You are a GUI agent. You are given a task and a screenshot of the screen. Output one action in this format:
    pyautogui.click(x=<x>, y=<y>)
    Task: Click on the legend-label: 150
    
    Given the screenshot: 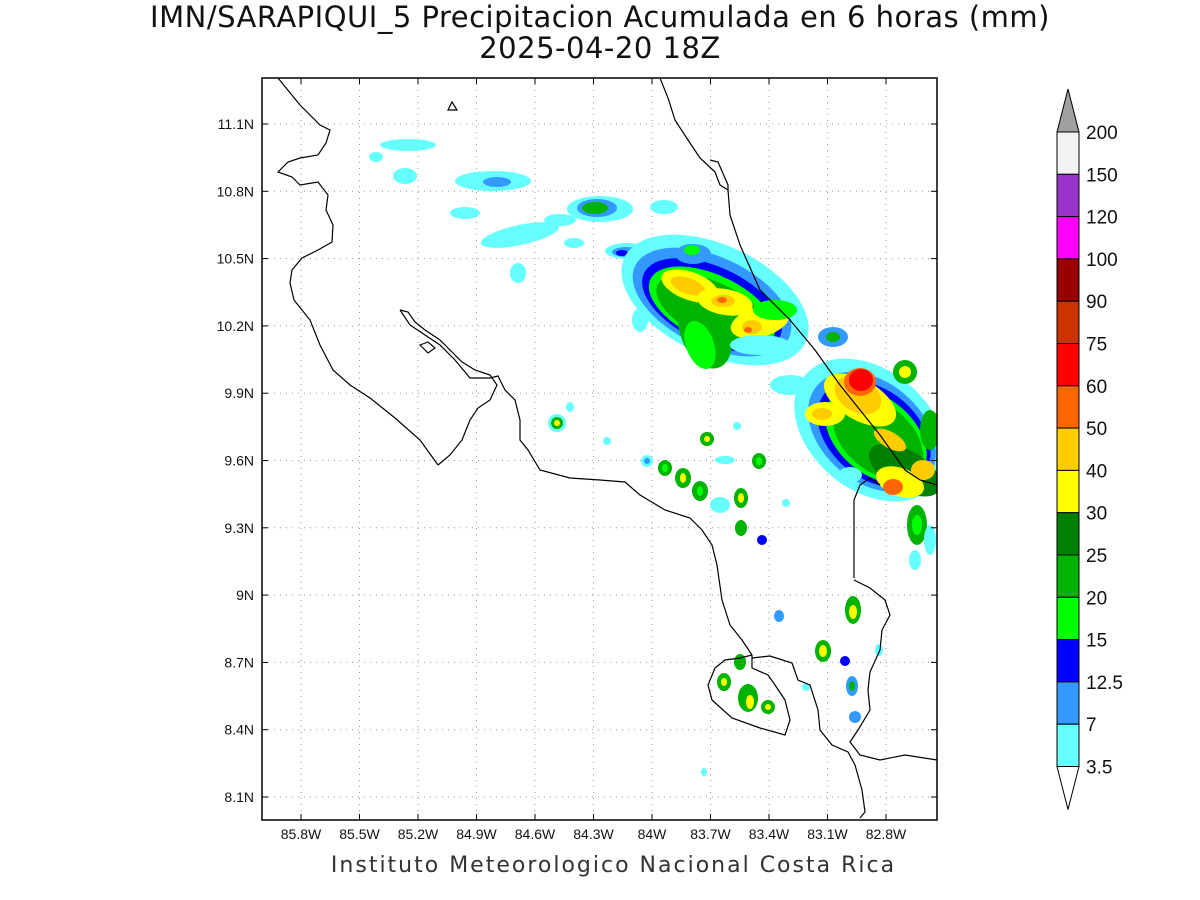 What is the action you would take?
    pyautogui.click(x=1102, y=175)
    